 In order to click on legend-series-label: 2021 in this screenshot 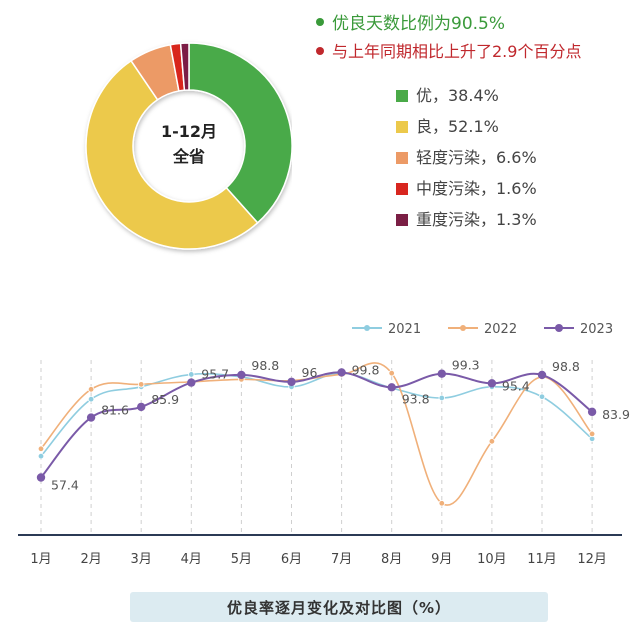, I will do `click(404, 329)`.